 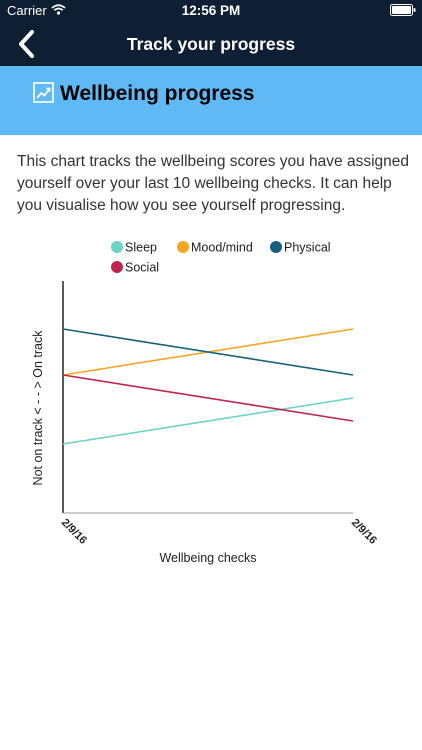 I want to click on trending-up-icon, so click(x=43, y=95).